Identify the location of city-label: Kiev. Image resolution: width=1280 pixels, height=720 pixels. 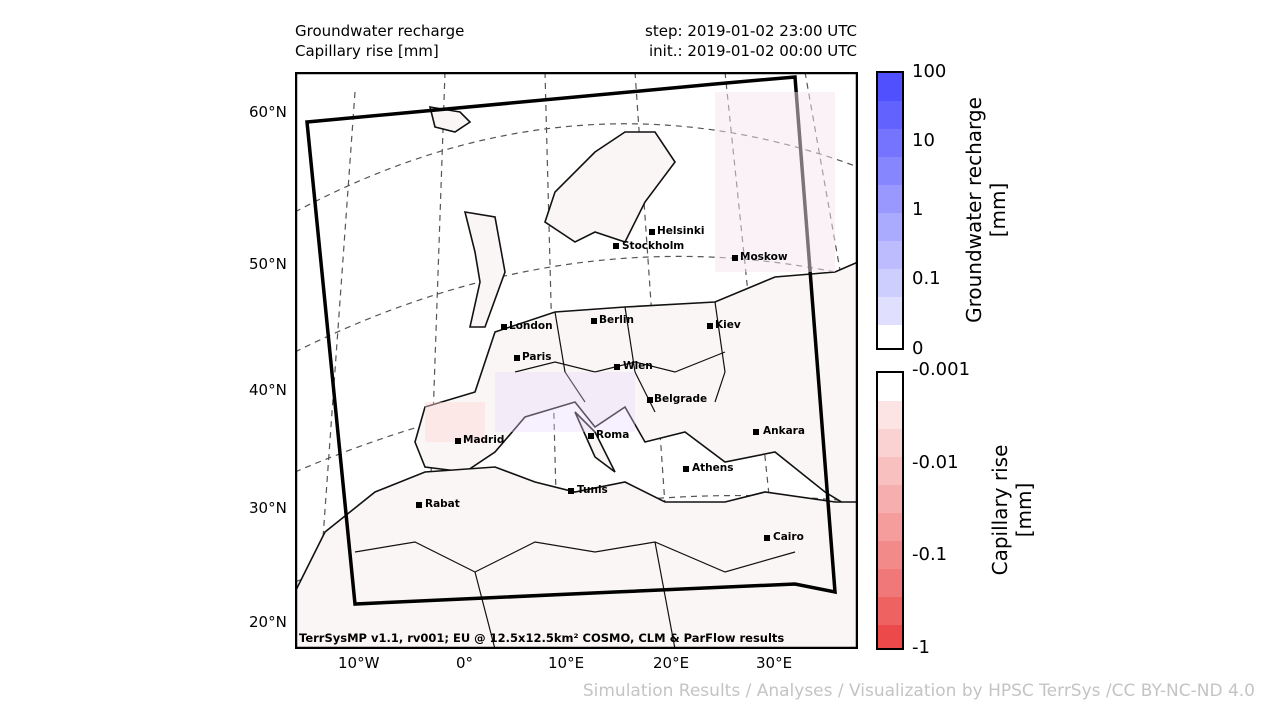
(728, 325).